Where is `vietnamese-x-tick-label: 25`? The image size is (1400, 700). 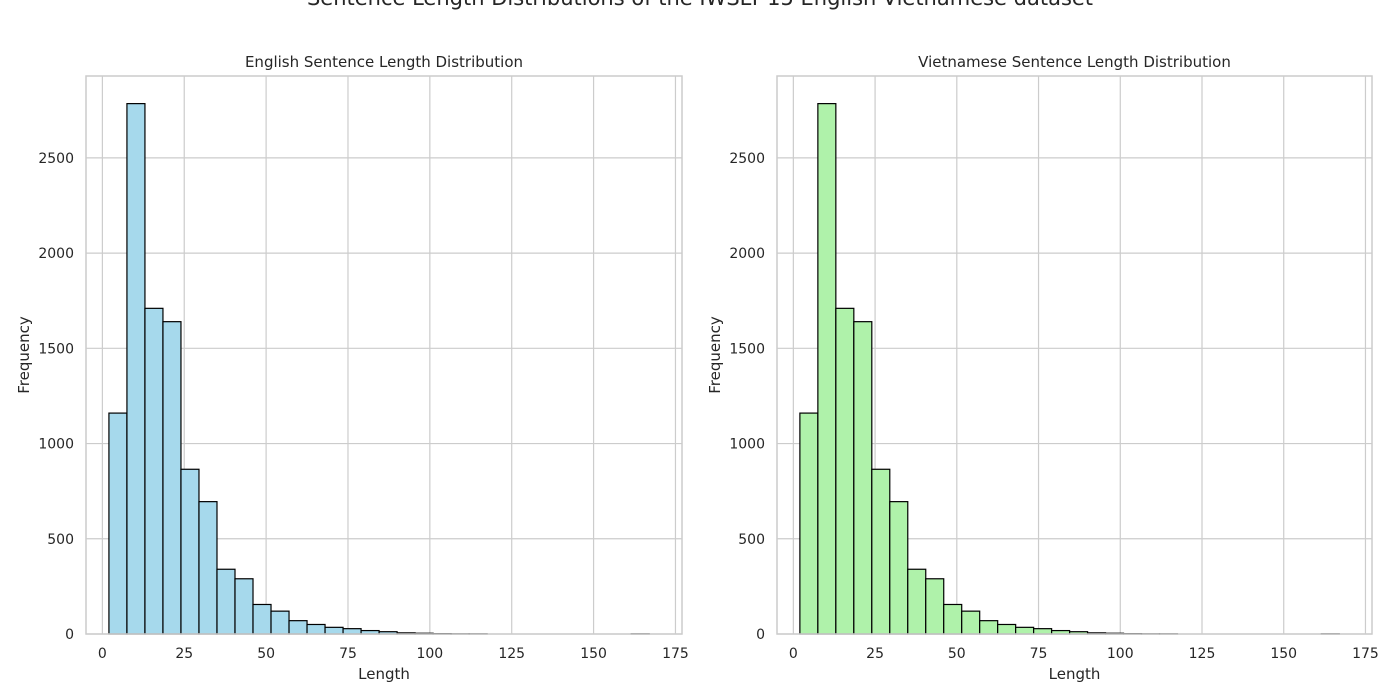 vietnamese-x-tick-label: 25 is located at coordinates (875, 654).